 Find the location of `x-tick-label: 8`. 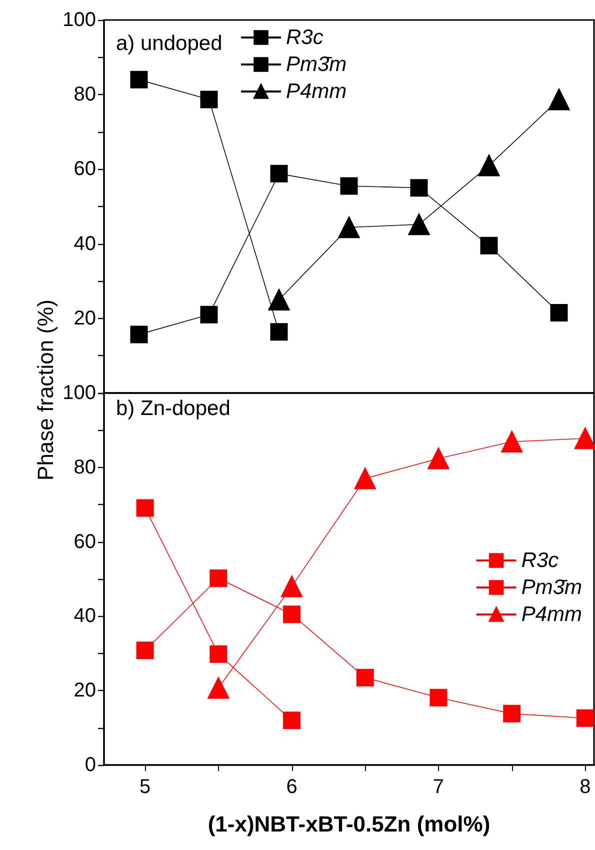

x-tick-label: 8 is located at coordinates (585, 787).